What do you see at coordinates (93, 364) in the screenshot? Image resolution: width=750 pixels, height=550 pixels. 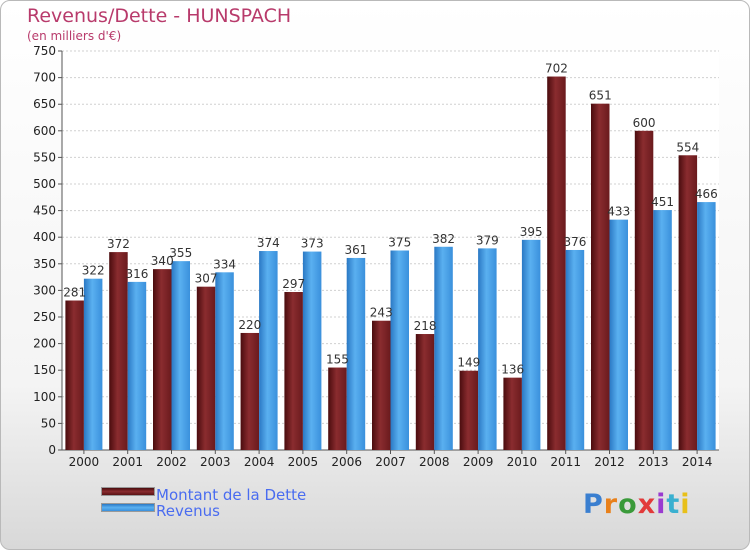 I see `bar-revenus-2000` at bounding box center [93, 364].